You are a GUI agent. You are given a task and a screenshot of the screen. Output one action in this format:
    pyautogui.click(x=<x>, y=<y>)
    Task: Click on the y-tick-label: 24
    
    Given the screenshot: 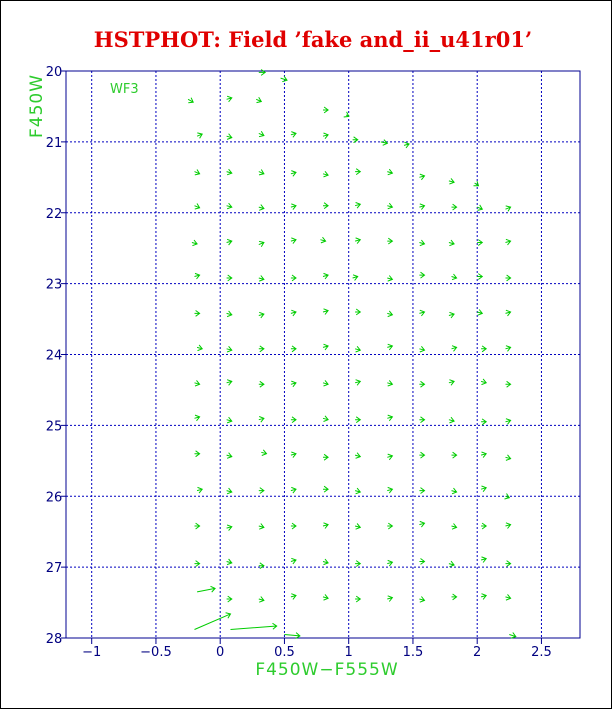 What is the action you would take?
    pyautogui.click(x=54, y=356)
    